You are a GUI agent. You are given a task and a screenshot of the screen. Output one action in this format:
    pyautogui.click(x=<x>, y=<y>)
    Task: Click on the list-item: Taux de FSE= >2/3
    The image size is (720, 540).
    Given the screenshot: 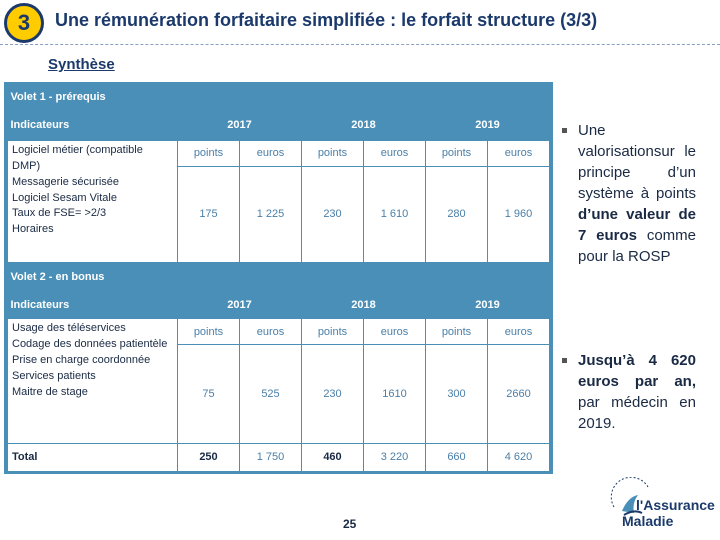 What is the action you would take?
    pyautogui.click(x=59, y=213)
    